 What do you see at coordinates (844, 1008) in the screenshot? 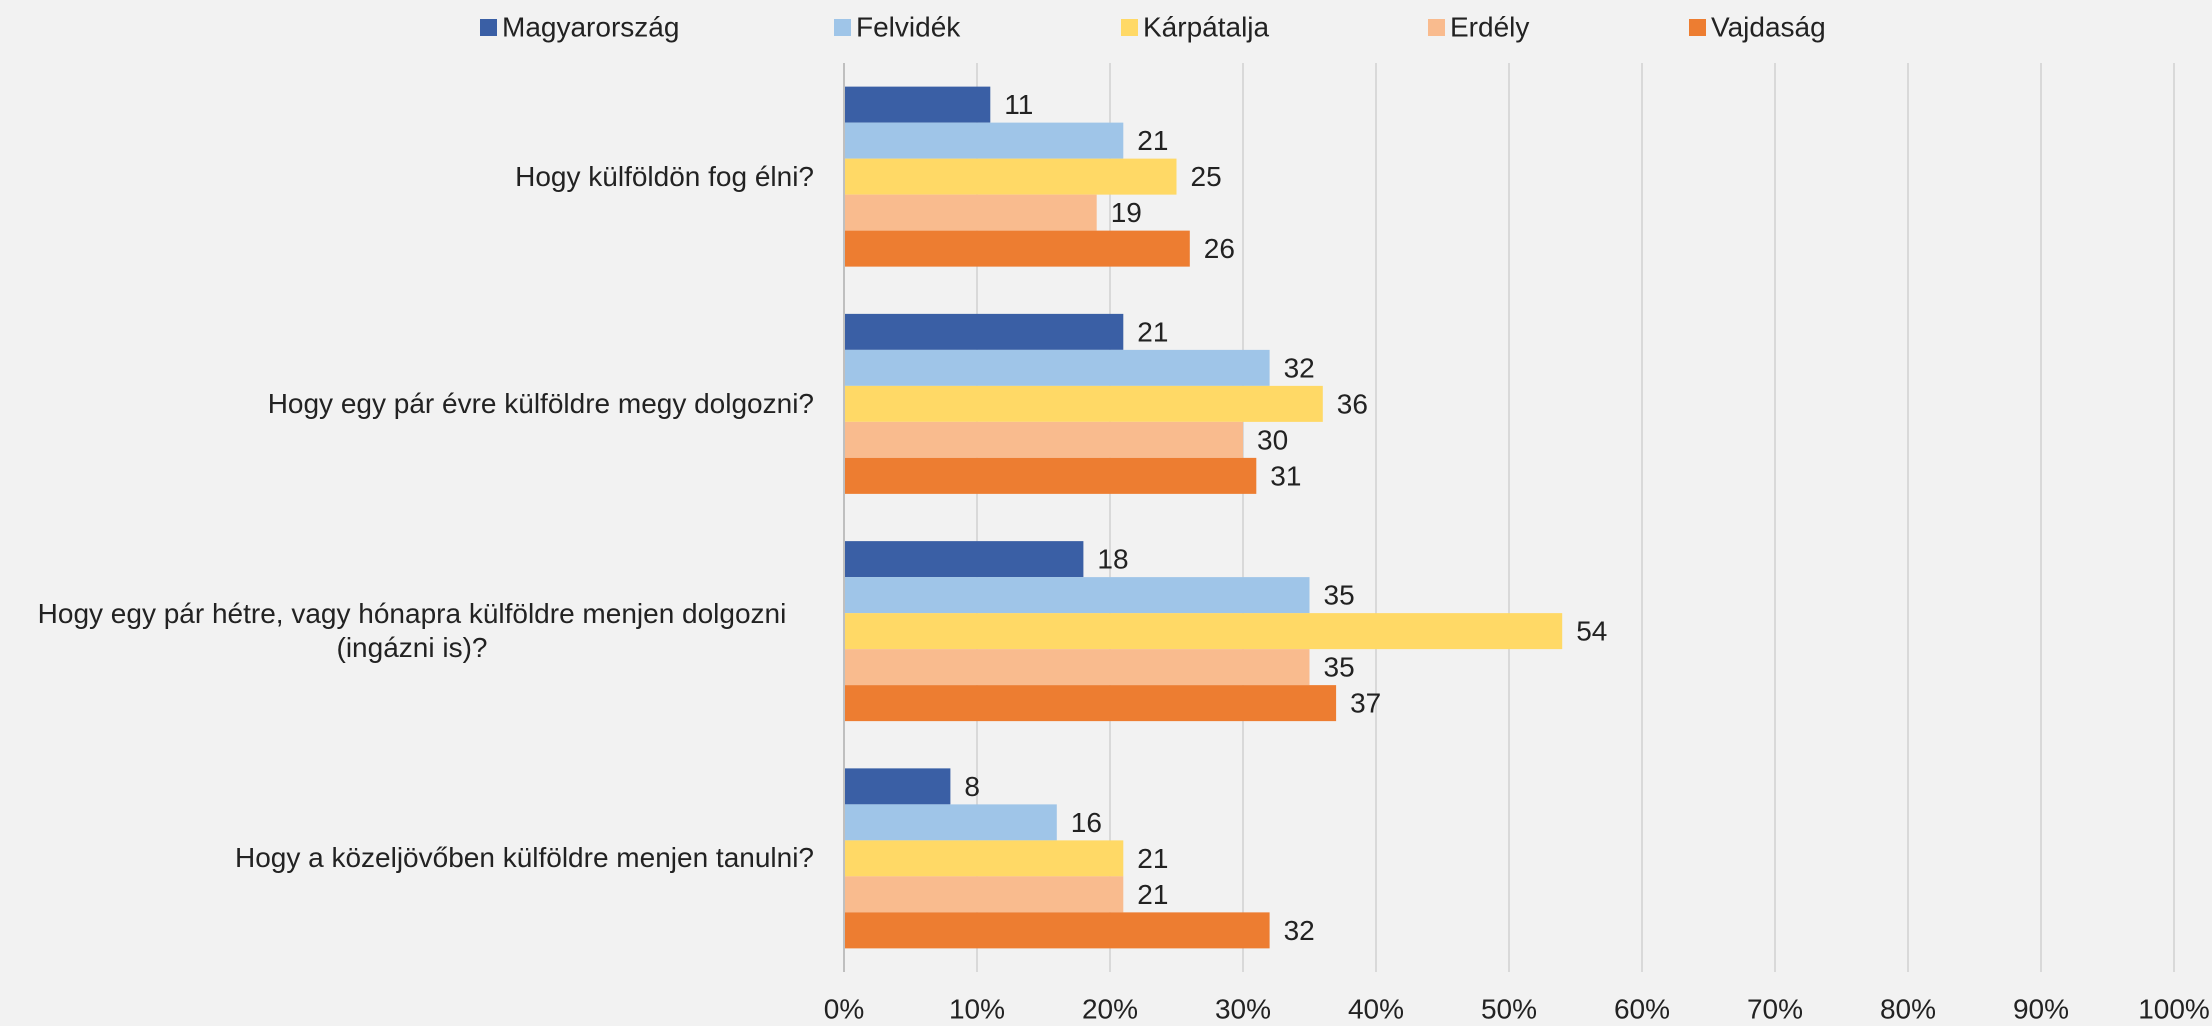
I see `x-tick-label: 0%` at bounding box center [844, 1008].